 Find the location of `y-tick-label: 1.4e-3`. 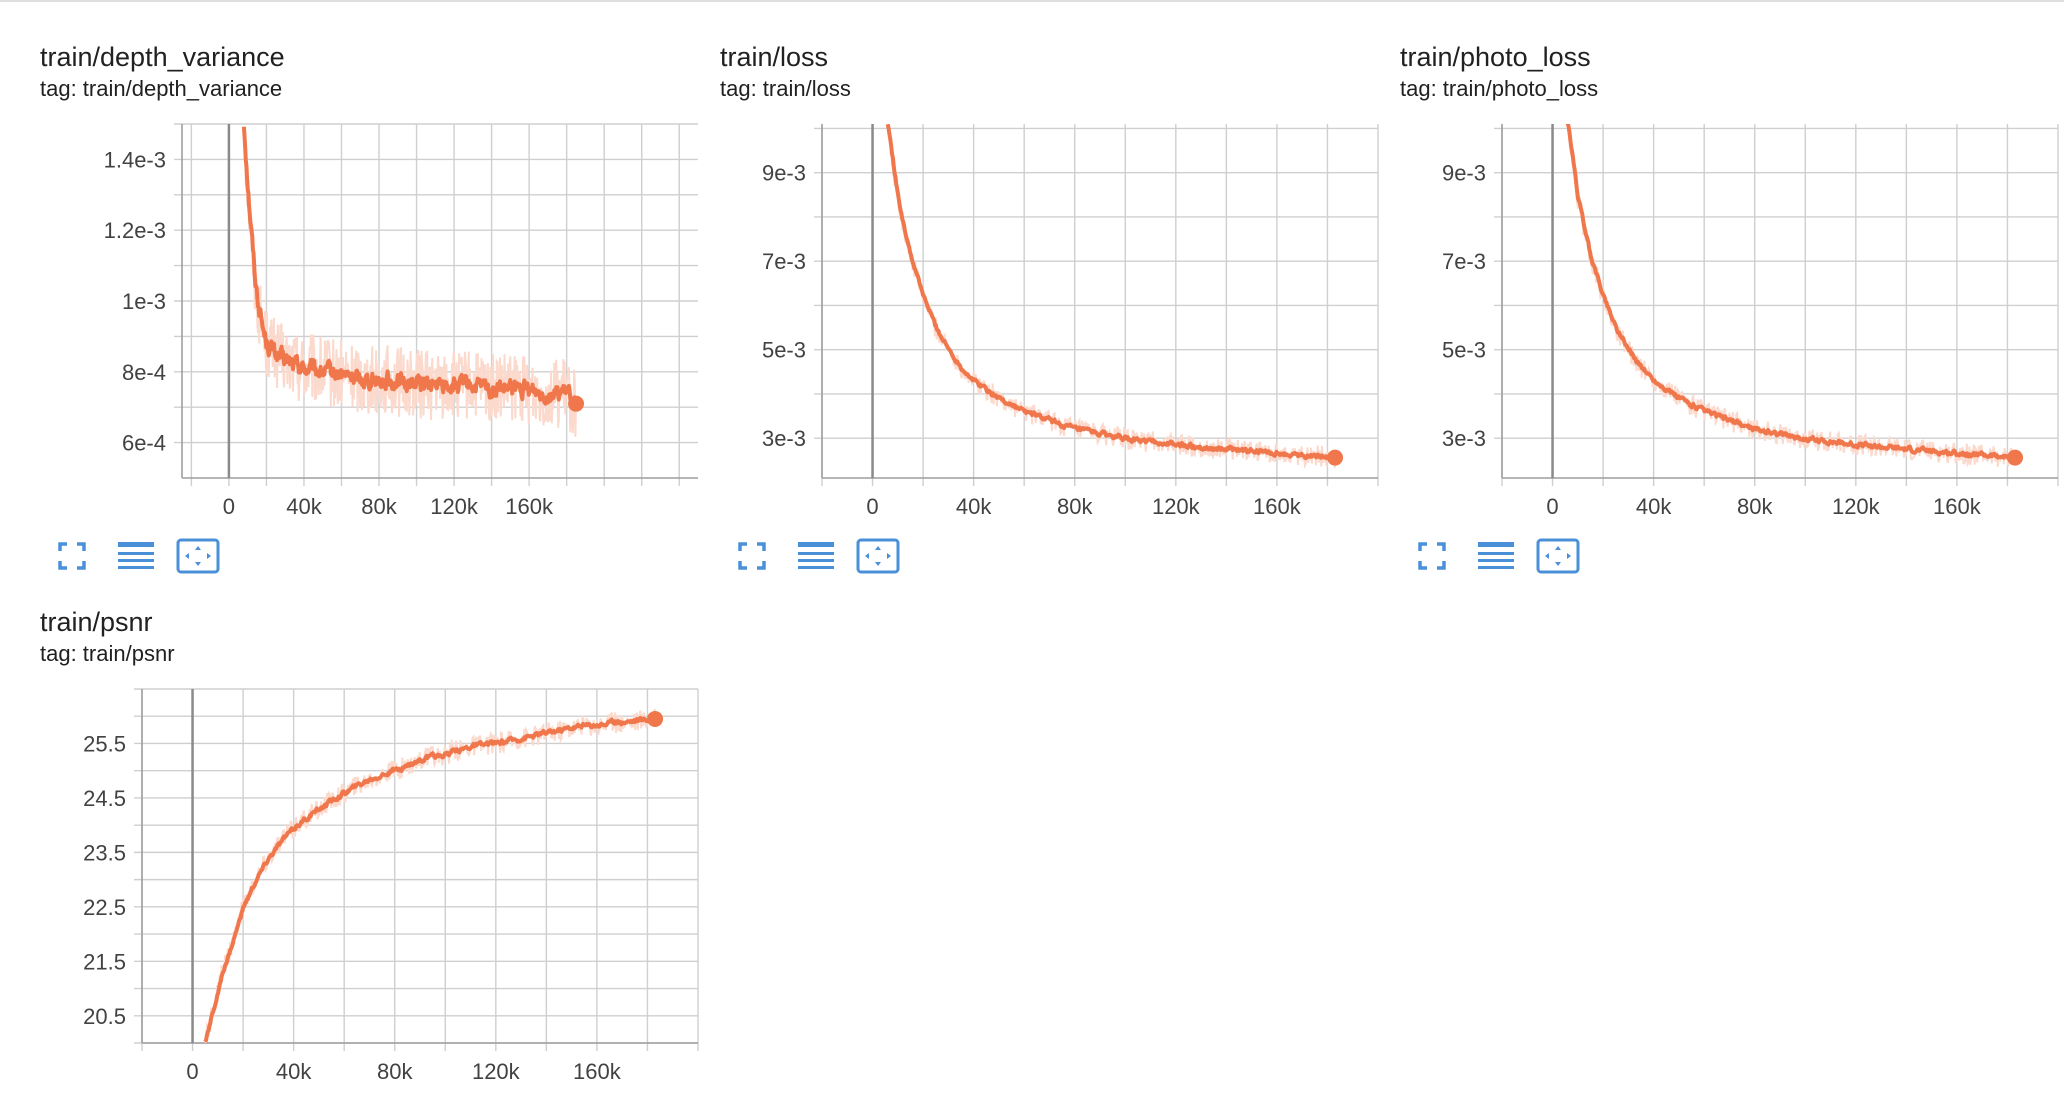

y-tick-label: 1.4e-3 is located at coordinates (135, 159).